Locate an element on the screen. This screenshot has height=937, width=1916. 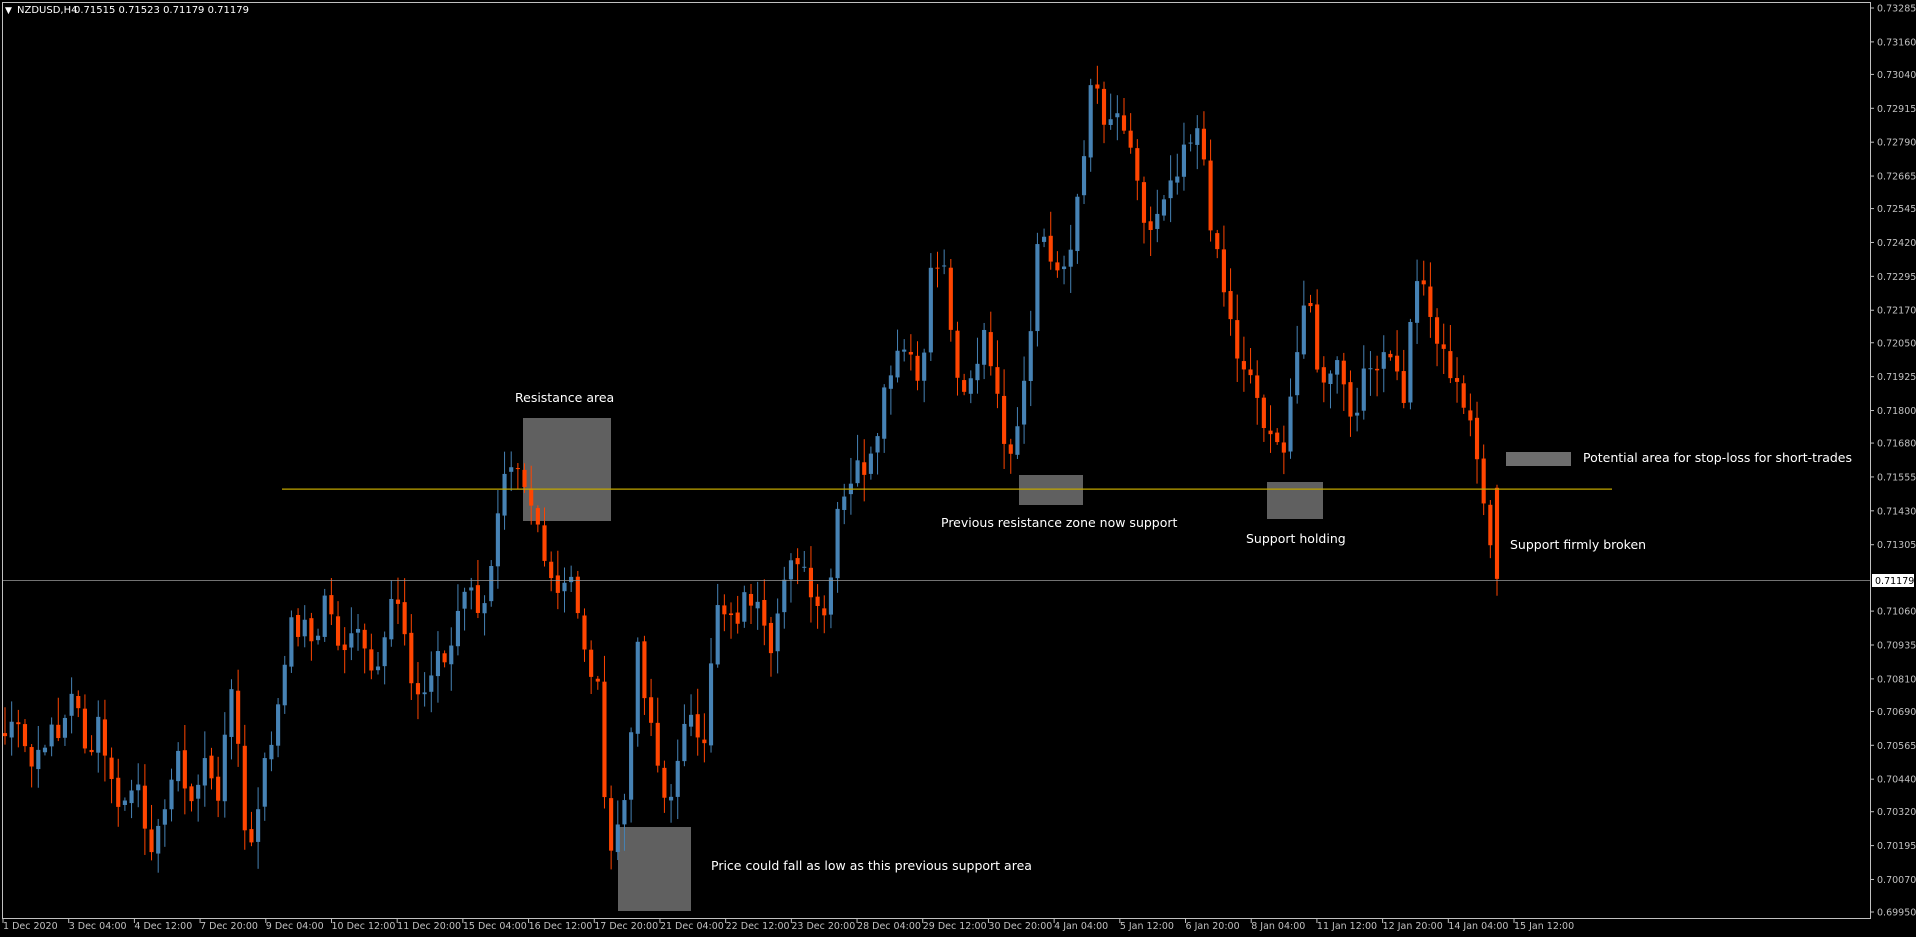
previous-resistance-zone is located at coordinates (1051, 490).